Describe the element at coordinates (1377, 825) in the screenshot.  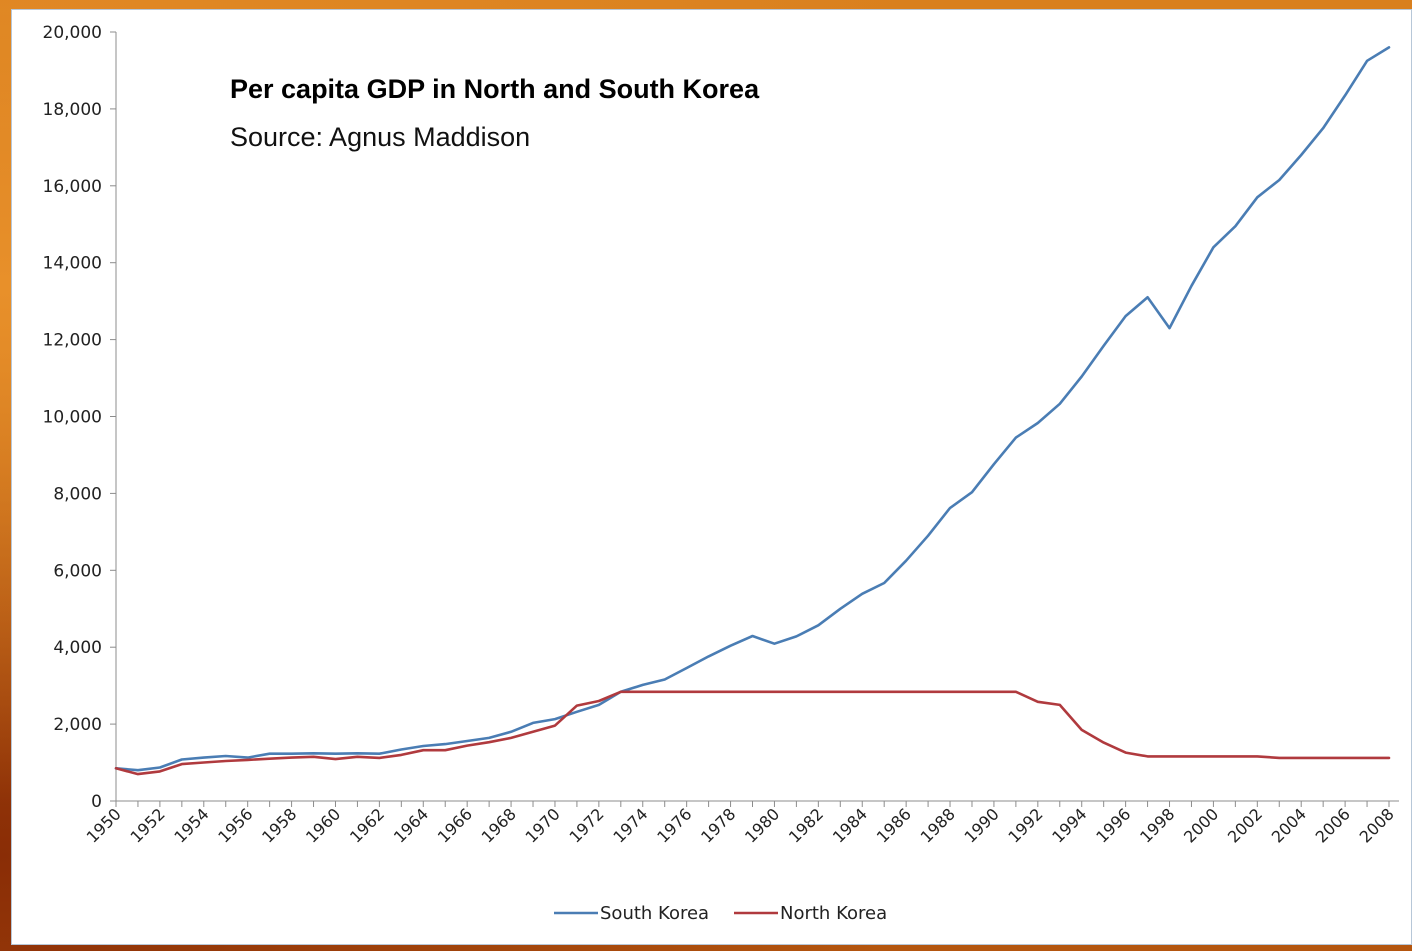
I see `x-tick-label: 2008` at that location.